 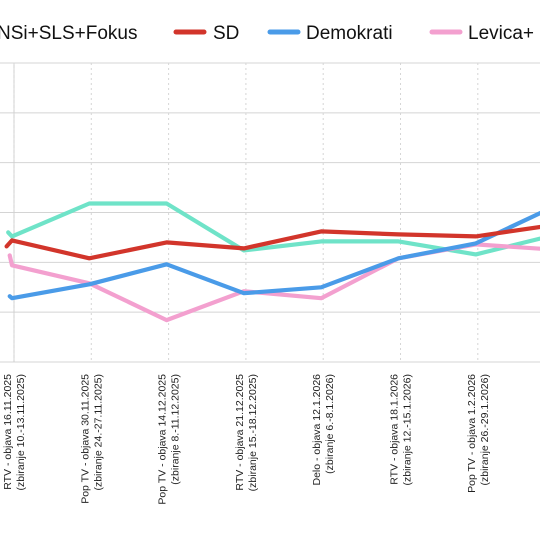 I want to click on legend: NSi+SLS+Fokus SD Demokrati Levica+, so click(x=267, y=33).